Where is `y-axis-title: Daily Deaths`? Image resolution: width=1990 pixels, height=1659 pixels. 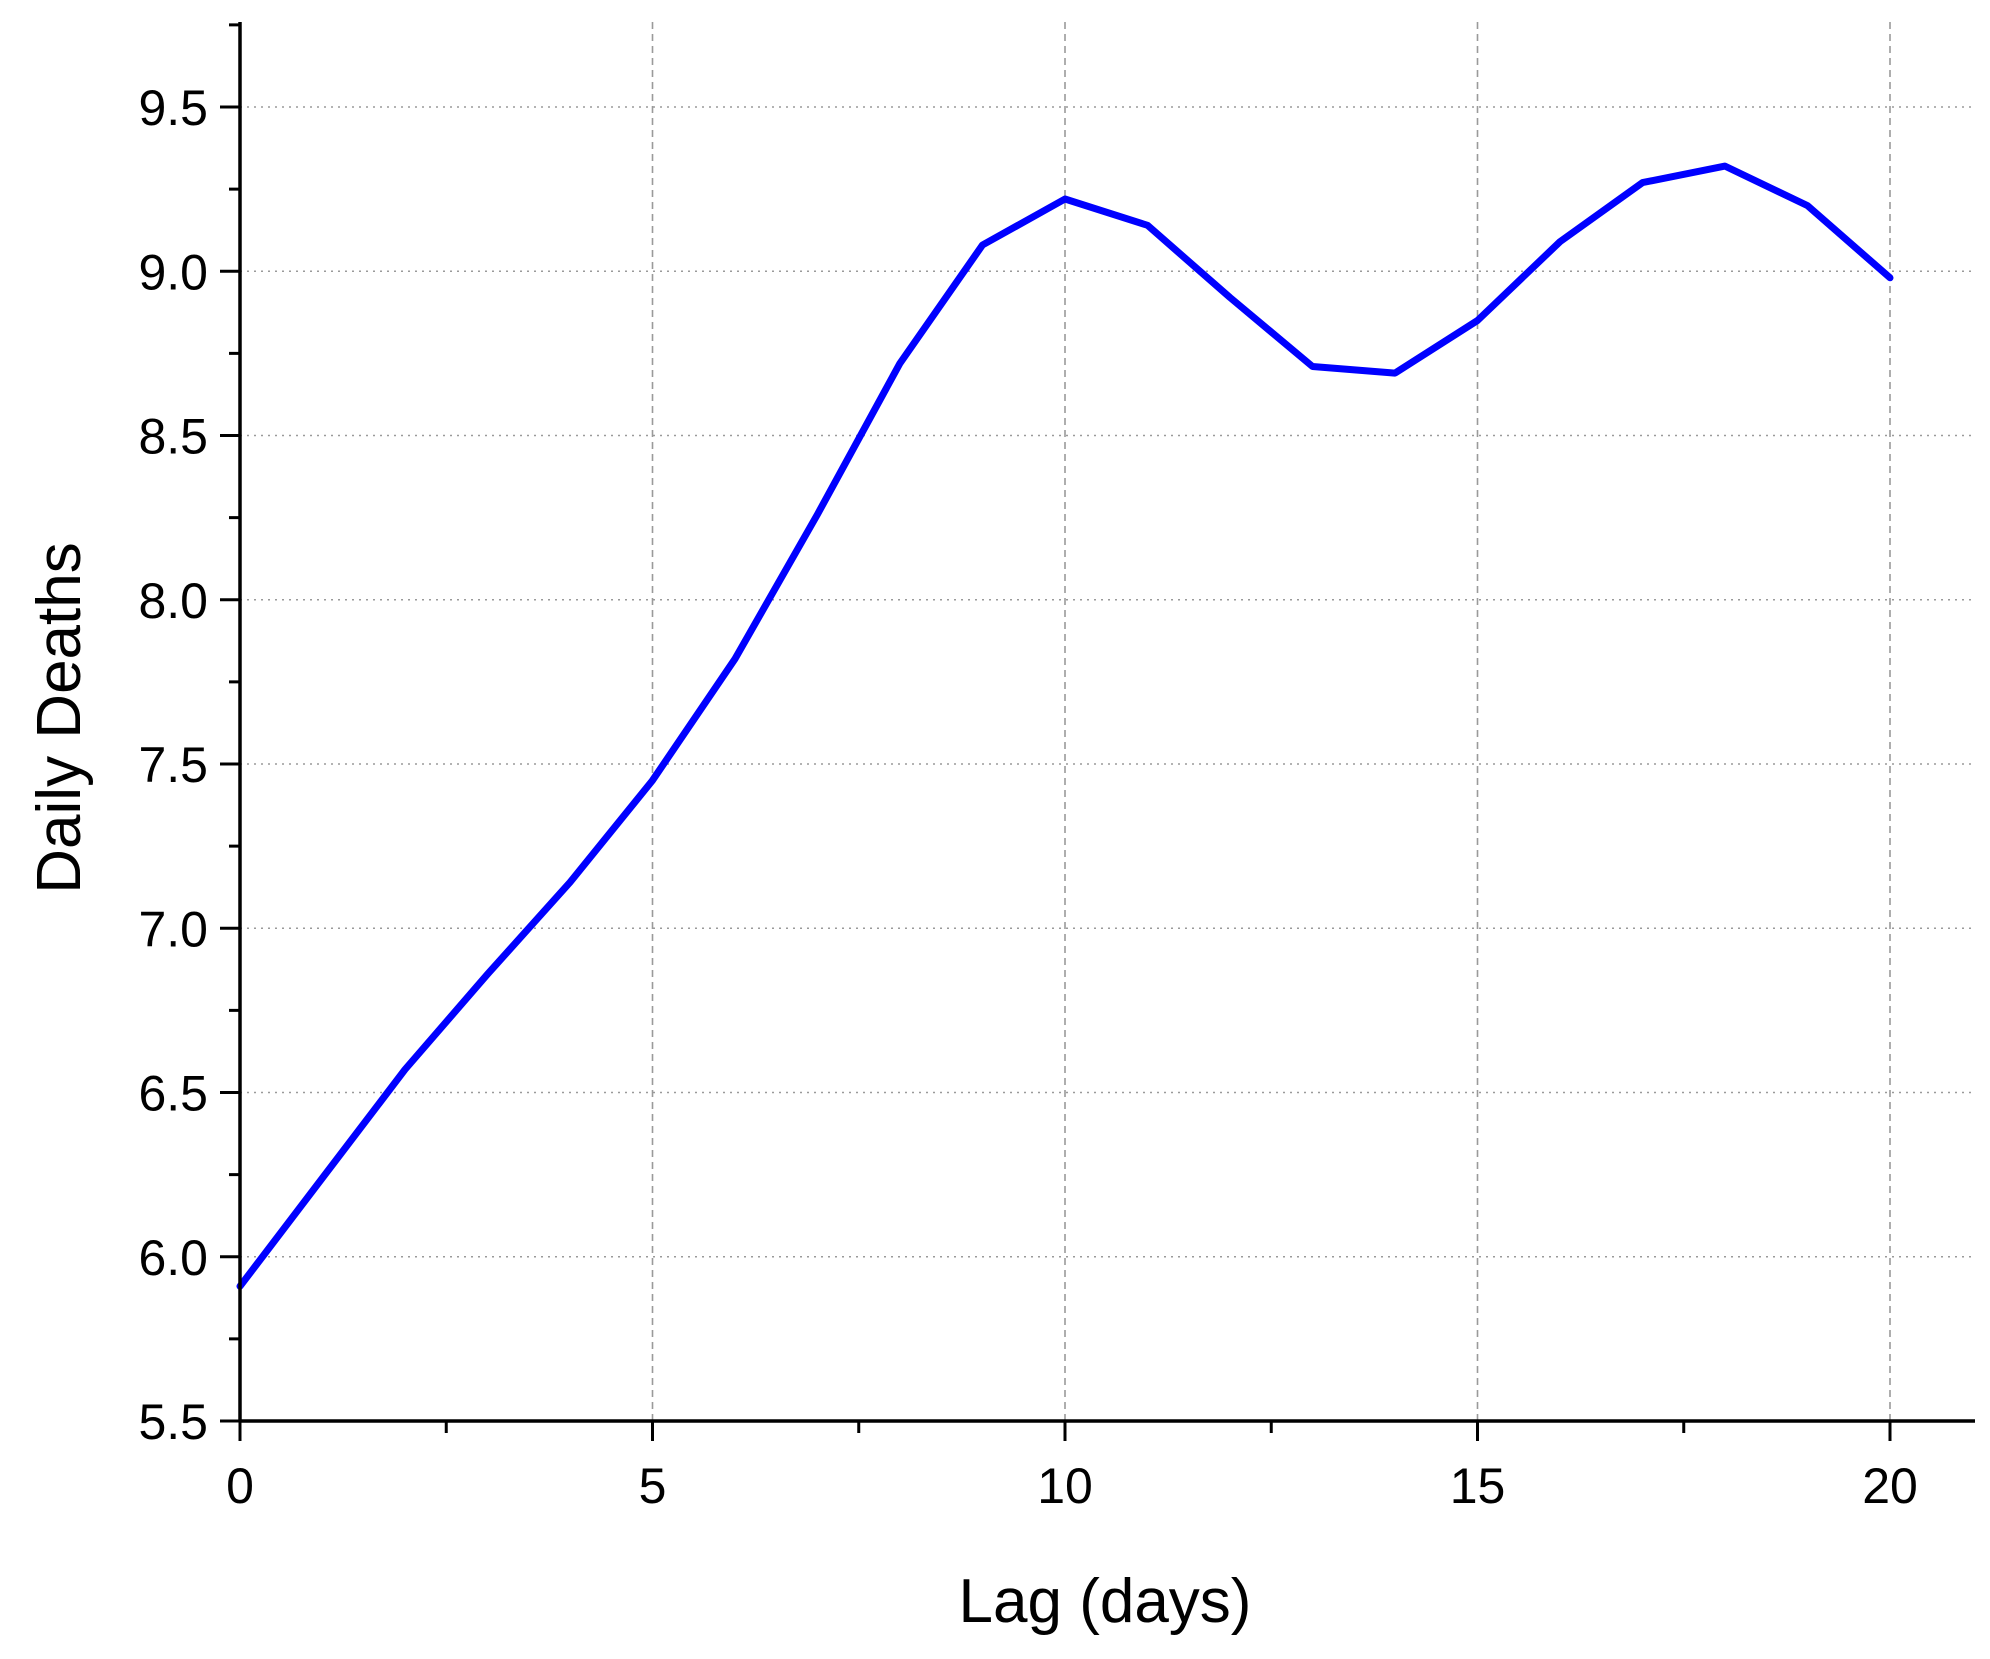
y-axis-title: Daily Deaths is located at coordinates (59, 717).